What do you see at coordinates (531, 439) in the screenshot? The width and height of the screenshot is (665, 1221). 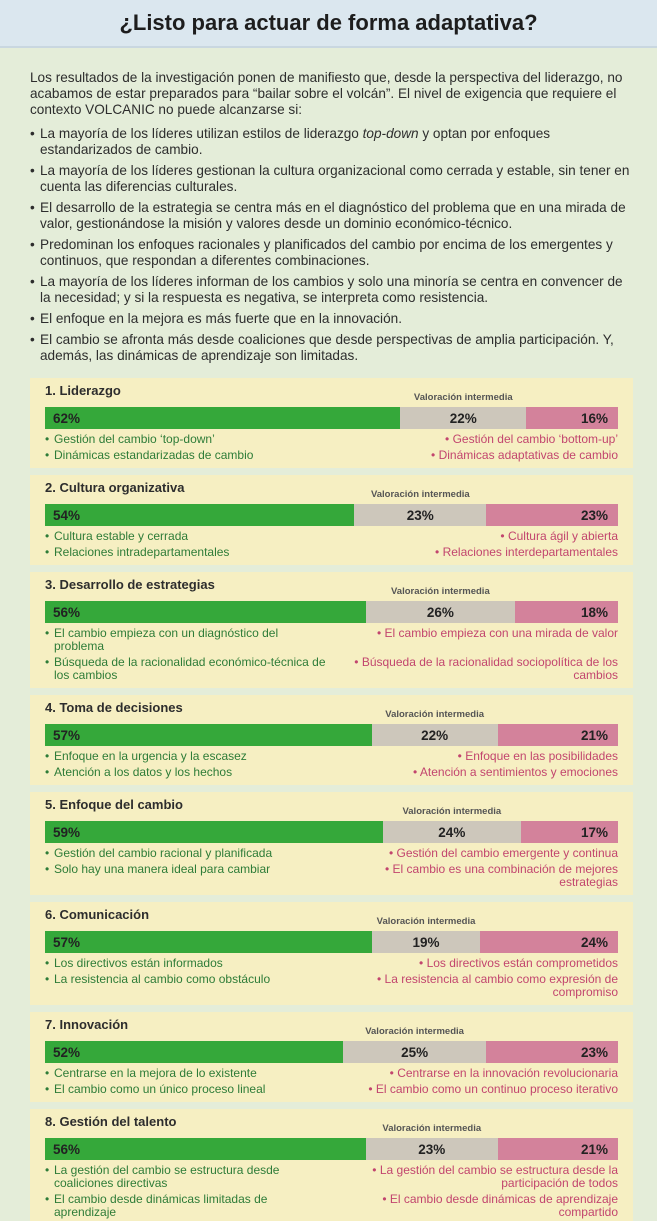 I see `right-note-text: Gestión del cambio ‘bottom-up’` at bounding box center [531, 439].